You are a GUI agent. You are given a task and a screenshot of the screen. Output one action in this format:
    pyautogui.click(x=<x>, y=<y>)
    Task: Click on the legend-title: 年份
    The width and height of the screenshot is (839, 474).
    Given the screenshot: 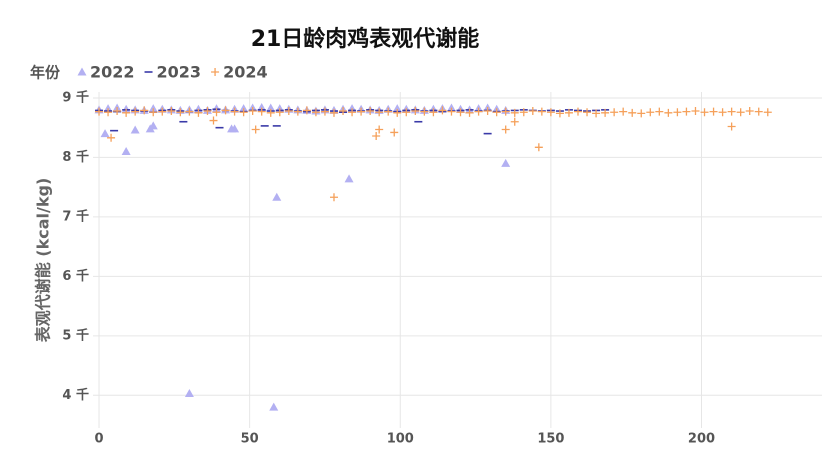 What is the action you would take?
    pyautogui.click(x=45, y=73)
    